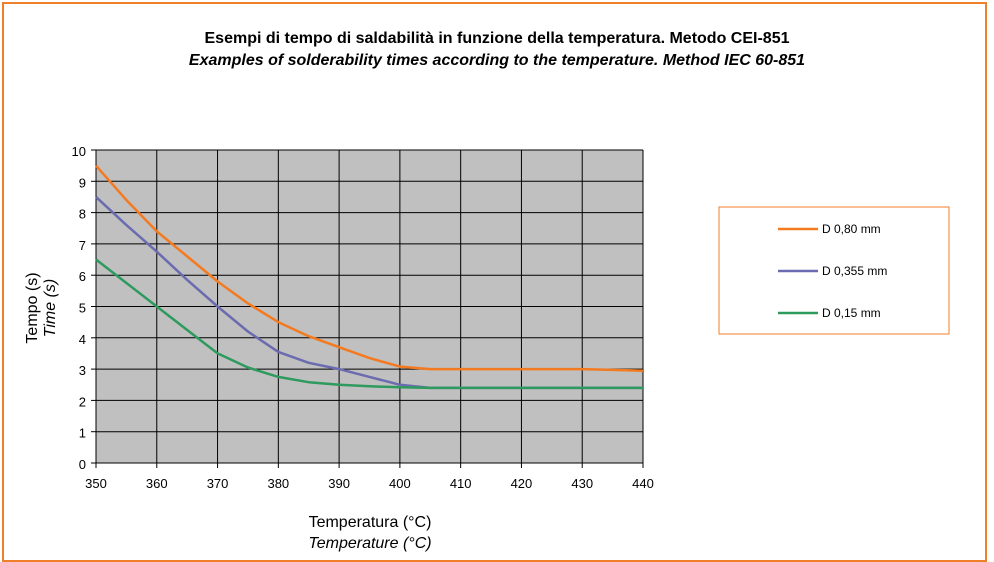 The width and height of the screenshot is (994, 562). What do you see at coordinates (278, 483) in the screenshot?
I see `x-tick-label: 380` at bounding box center [278, 483].